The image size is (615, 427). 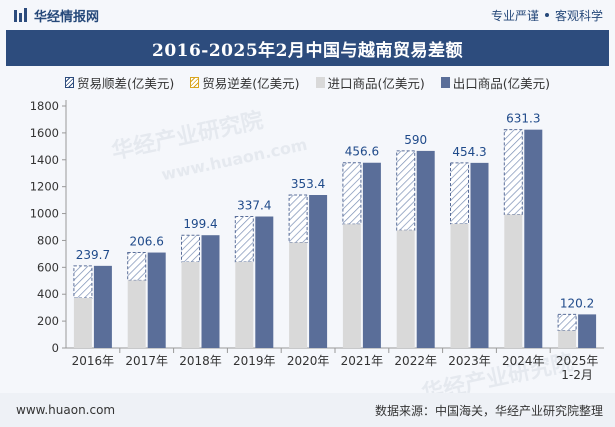 What do you see at coordinates (125, 83) in the screenshot?
I see `legend-label-surplus: 贸易顺差(亿美元)` at bounding box center [125, 83].